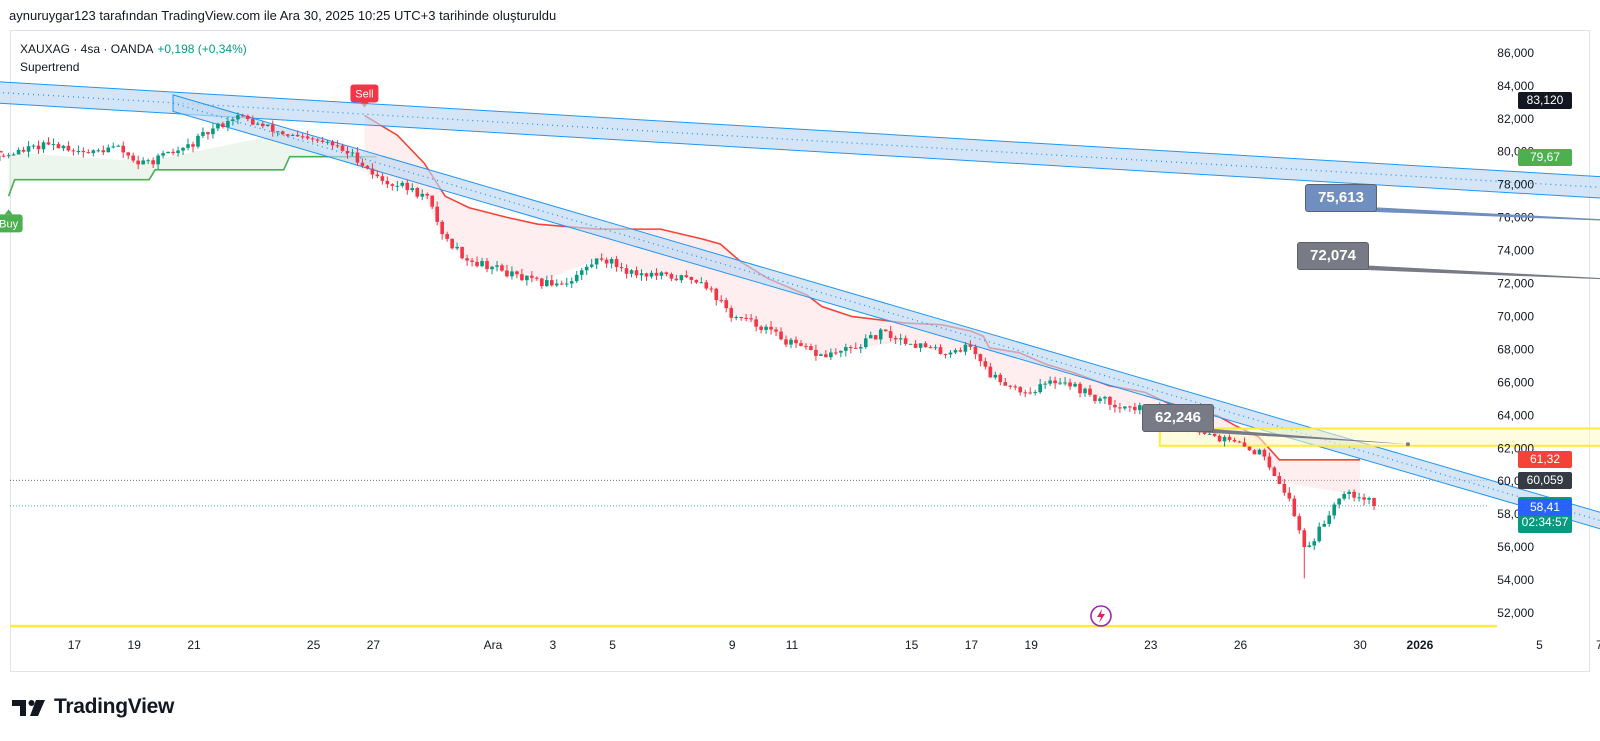 Image resolution: width=1600 pixels, height=741 pixels. Describe the element at coordinates (1101, 616) in the screenshot. I see `lightning-icon` at that location.